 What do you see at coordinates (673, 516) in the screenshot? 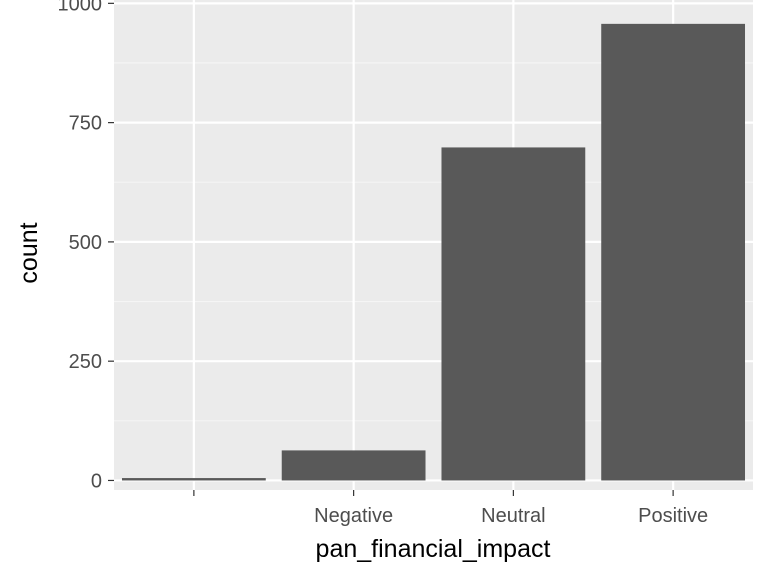
I see `x-tick-label: Positive` at bounding box center [673, 516].